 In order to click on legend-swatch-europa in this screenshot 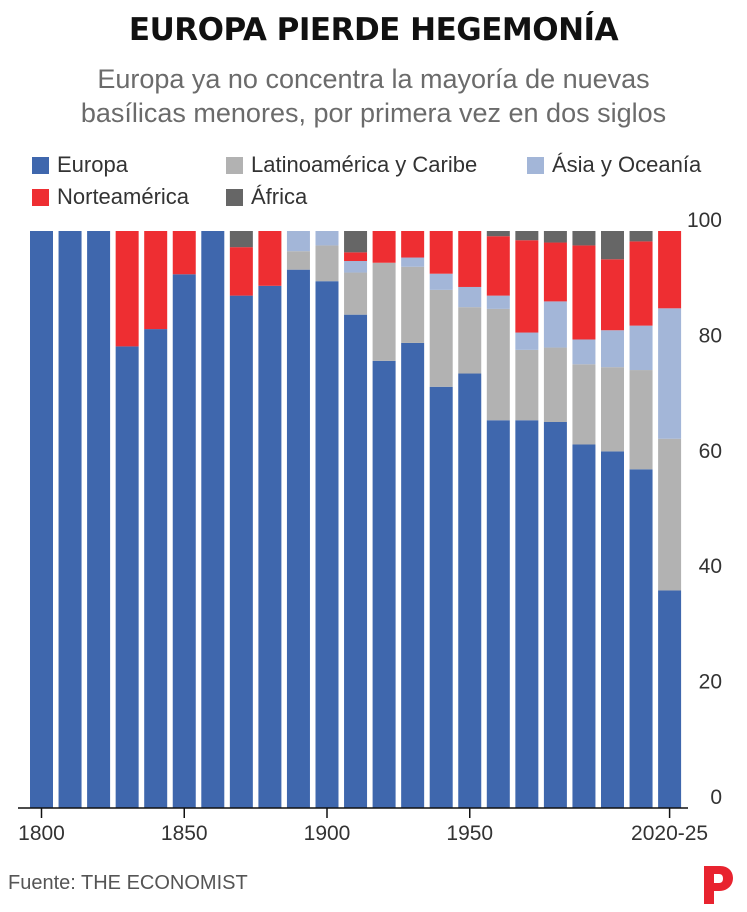, I will do `click(40, 165)`.